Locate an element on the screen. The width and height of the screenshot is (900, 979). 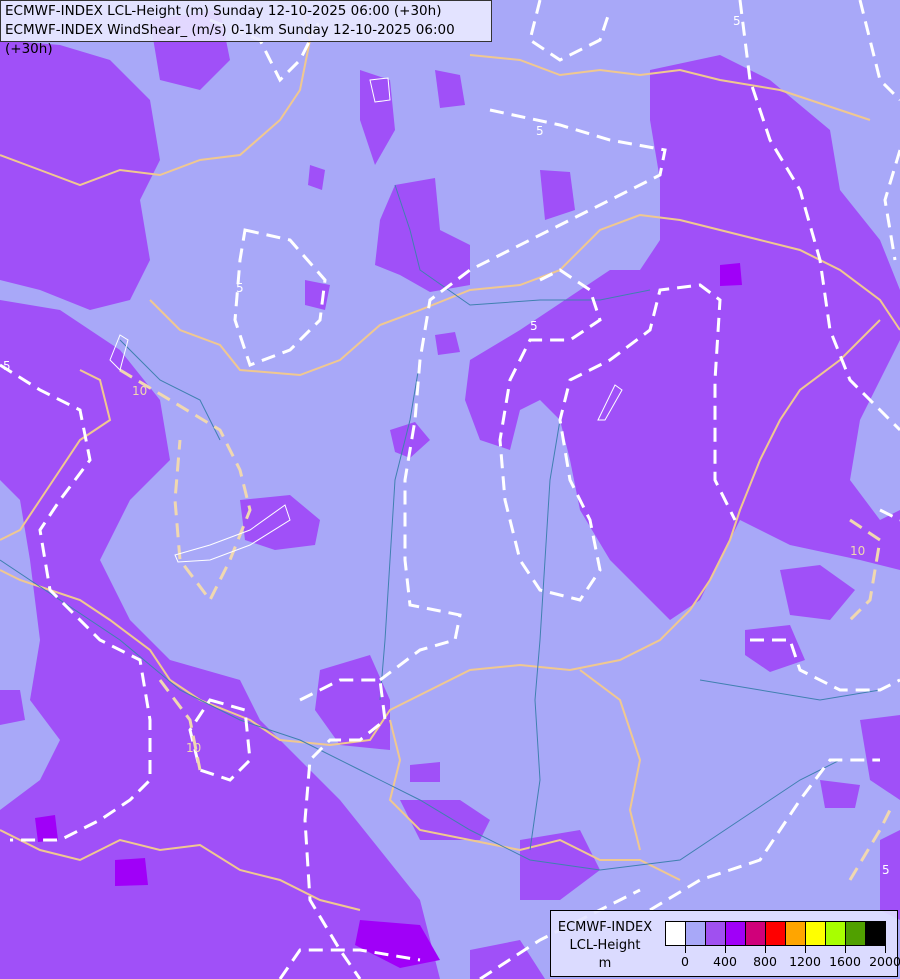
legend-color-bar is located at coordinates (775, 933).